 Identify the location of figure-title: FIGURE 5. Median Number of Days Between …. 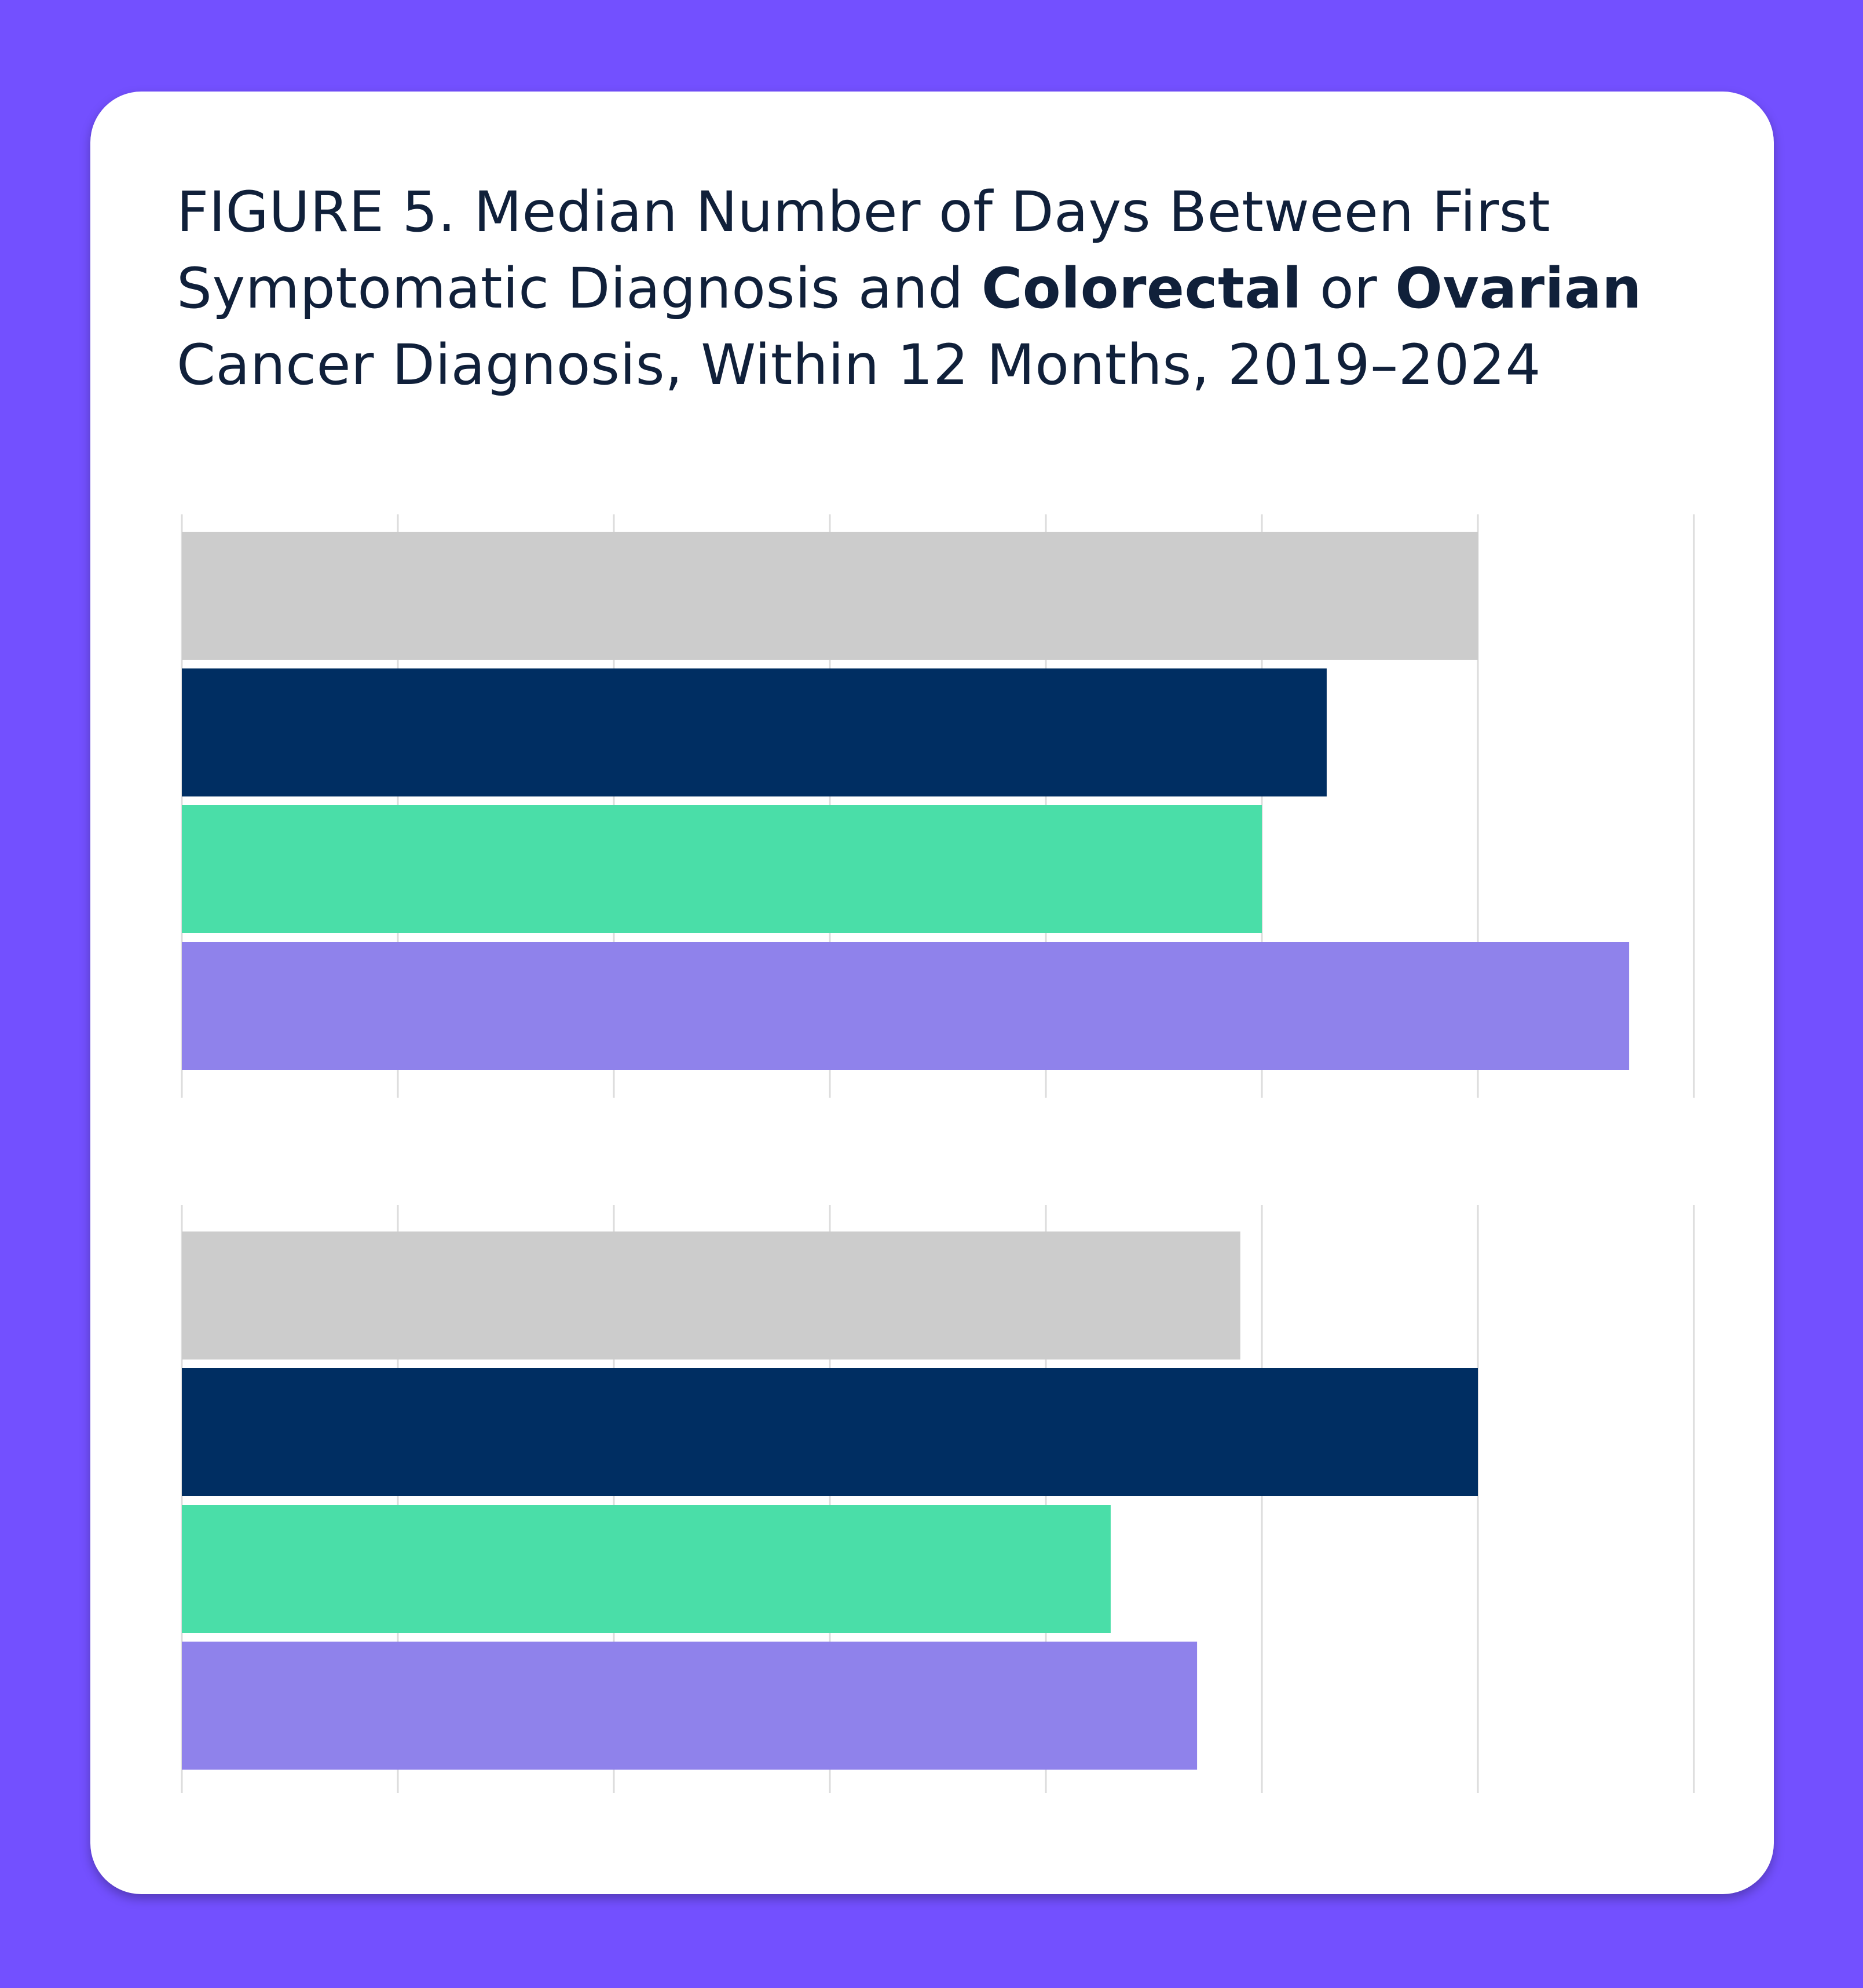
(958, 288).